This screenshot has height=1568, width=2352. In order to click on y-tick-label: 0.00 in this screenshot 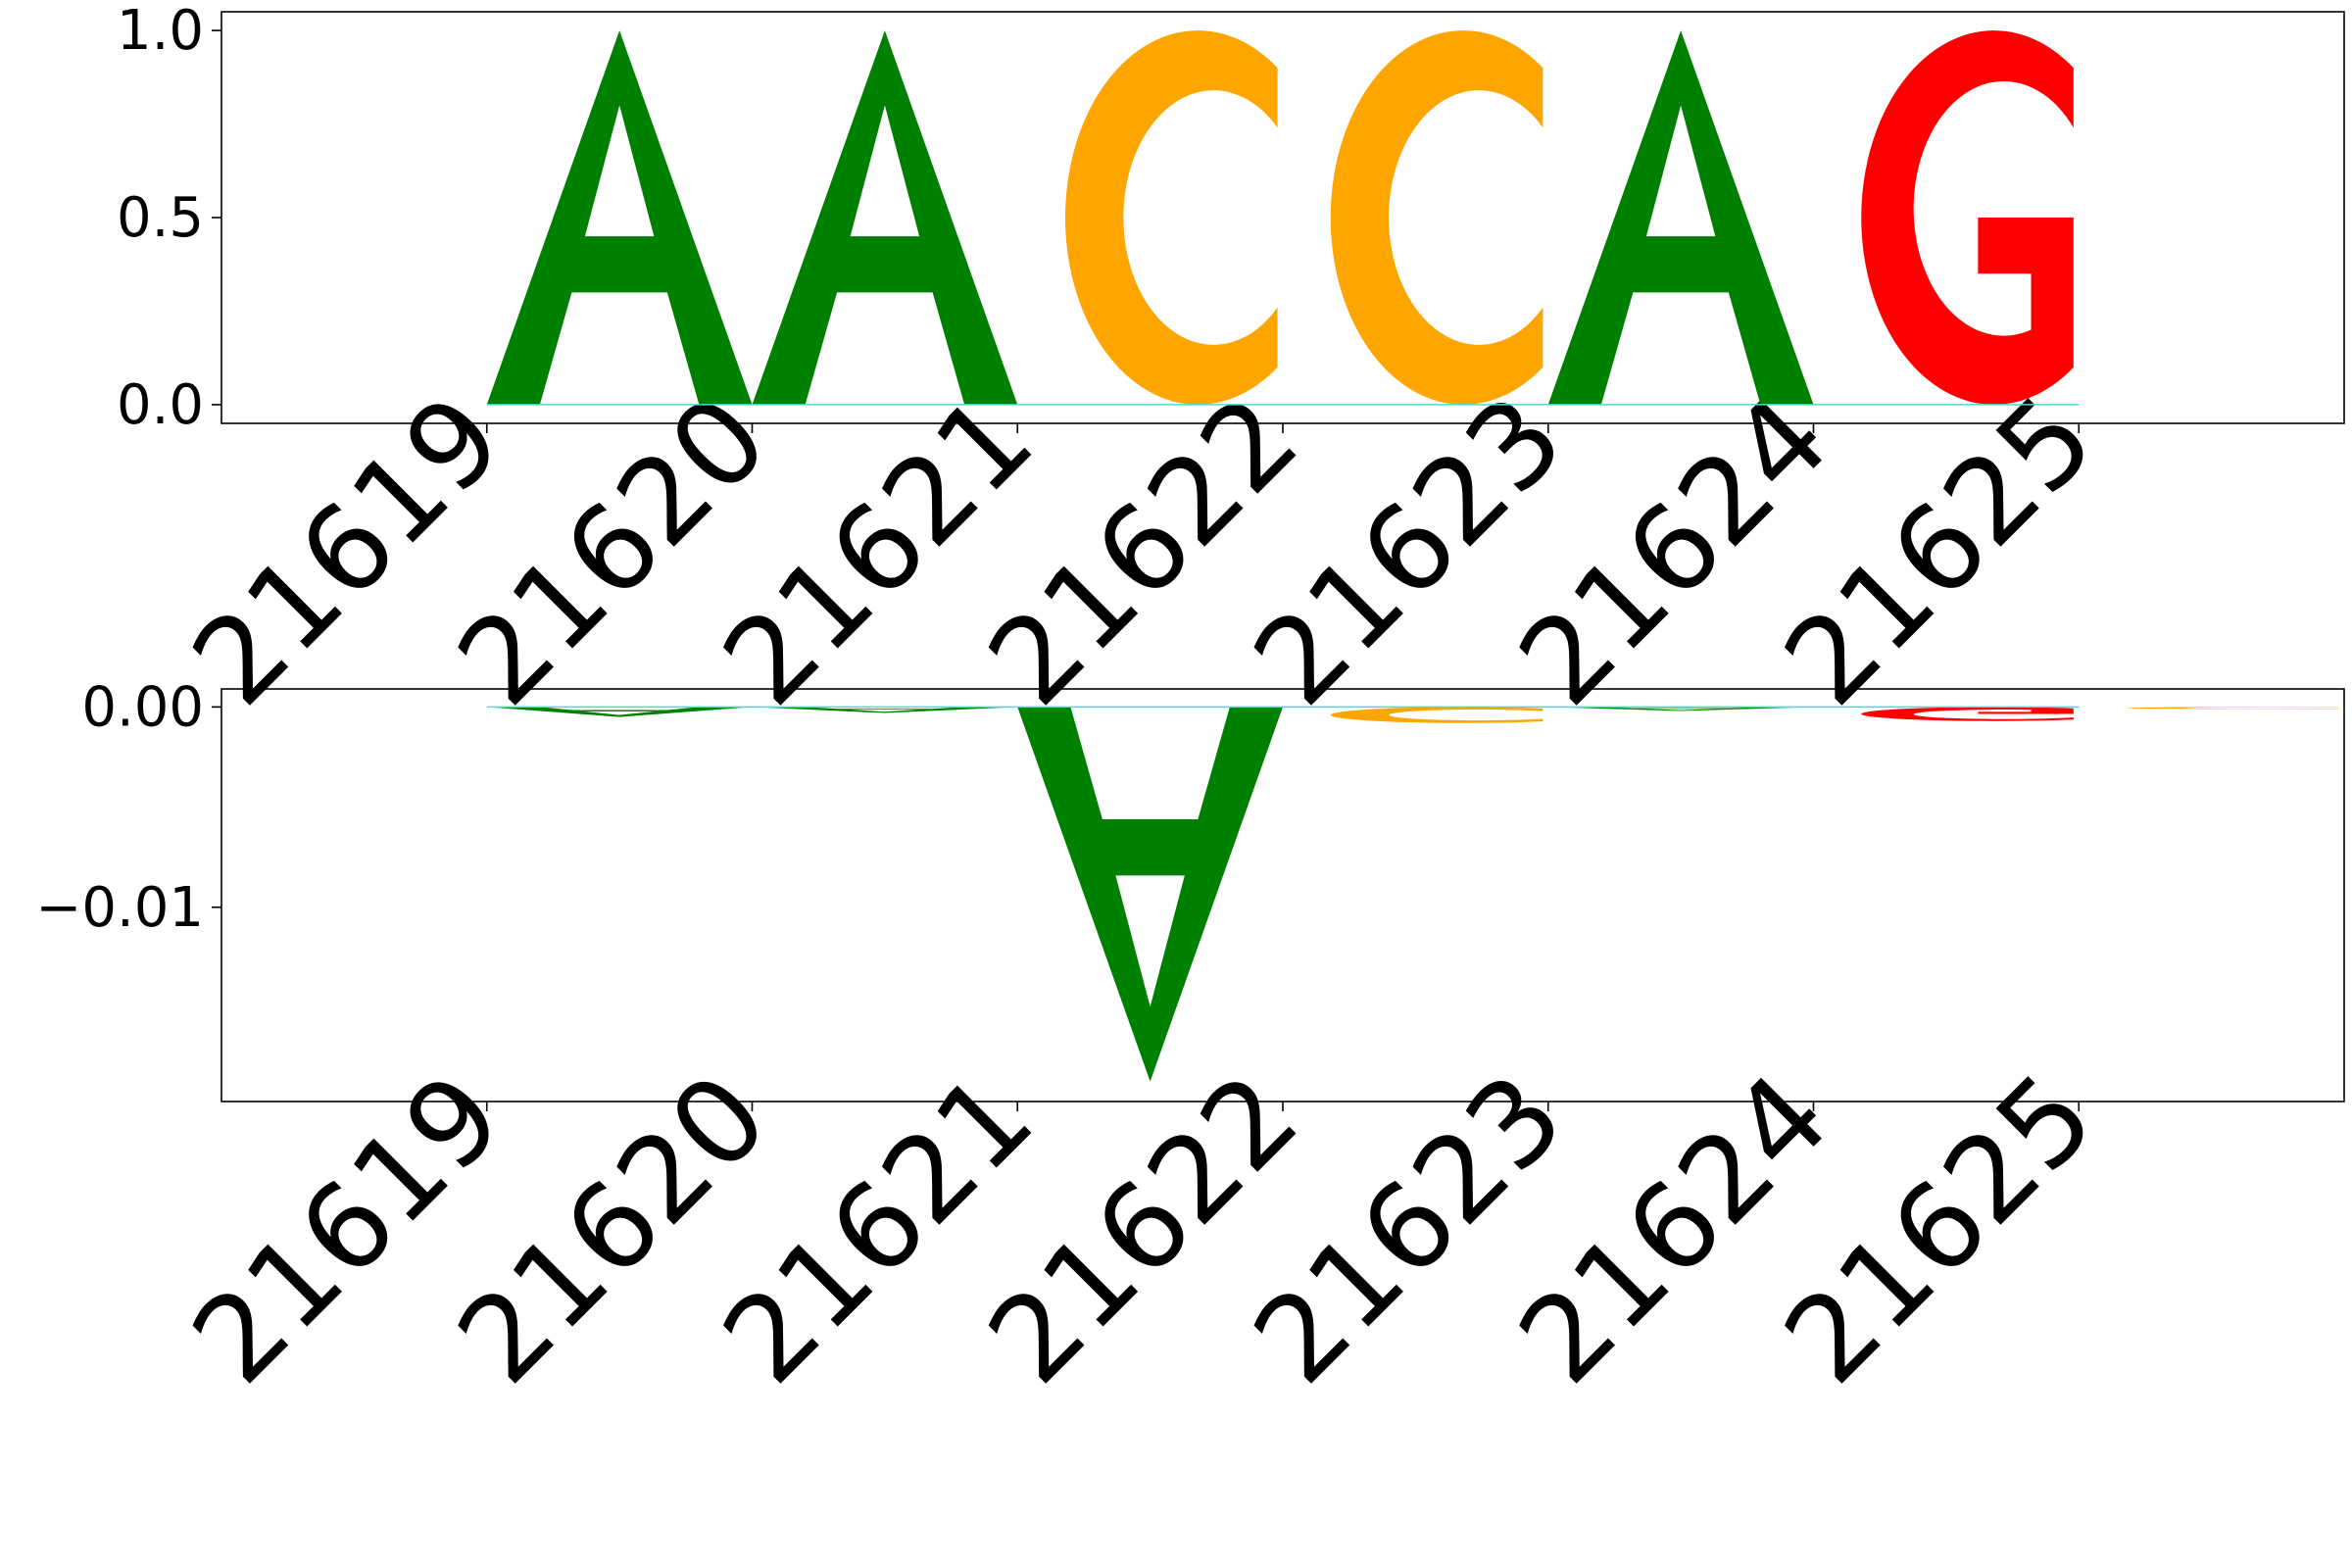, I will do `click(142, 707)`.